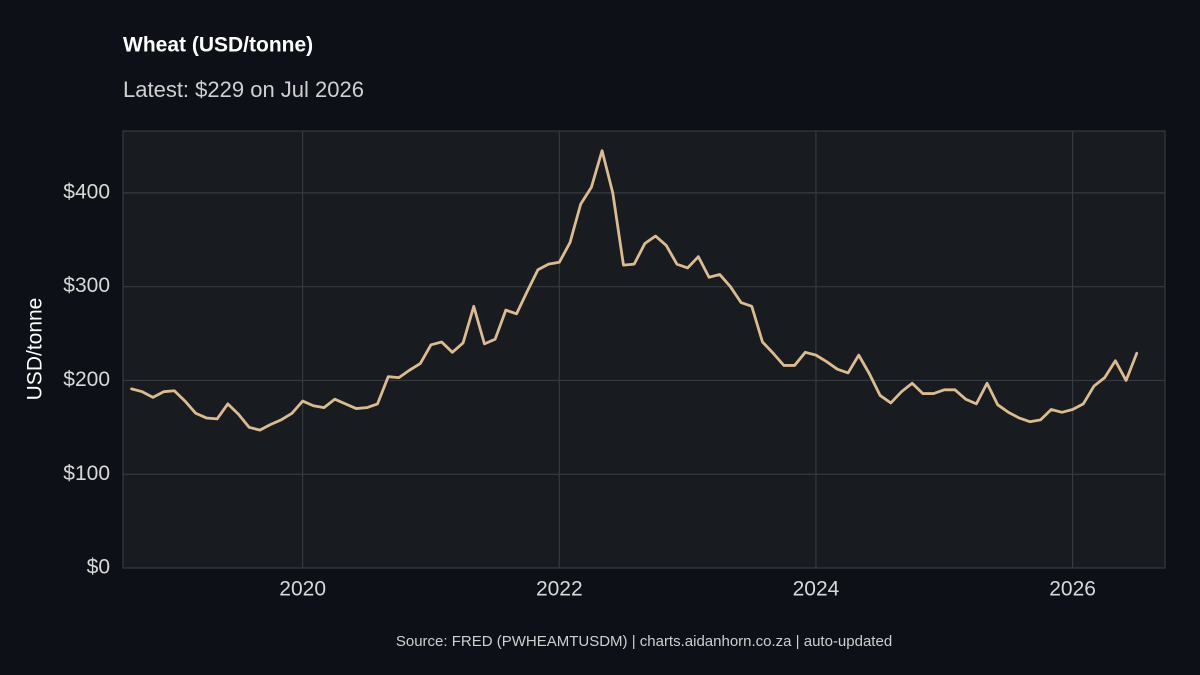  What do you see at coordinates (86, 191) in the screenshot?
I see `y-tick-label: $400` at bounding box center [86, 191].